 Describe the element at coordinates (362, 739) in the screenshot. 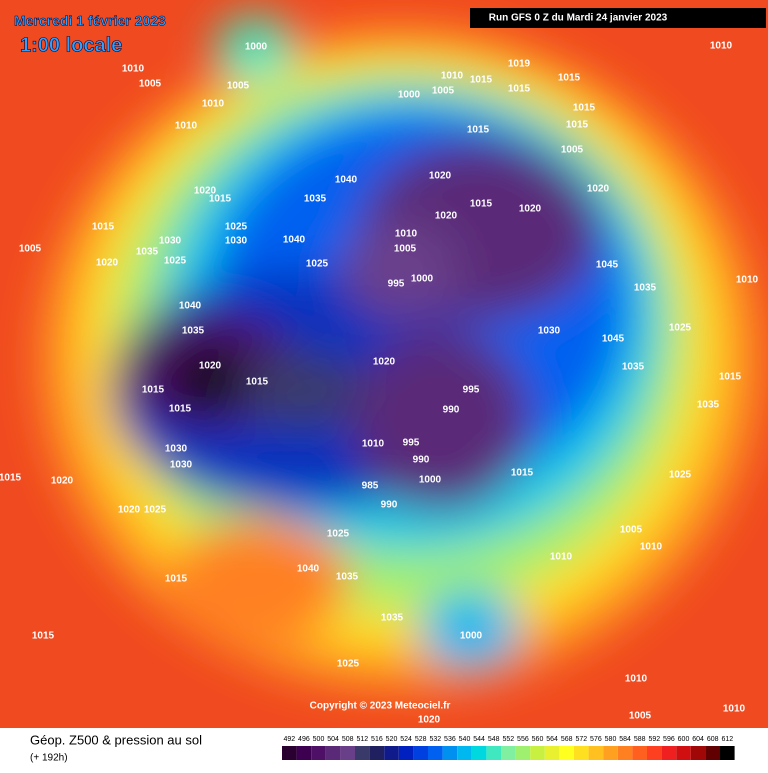

I see `legend-label: 512` at that location.